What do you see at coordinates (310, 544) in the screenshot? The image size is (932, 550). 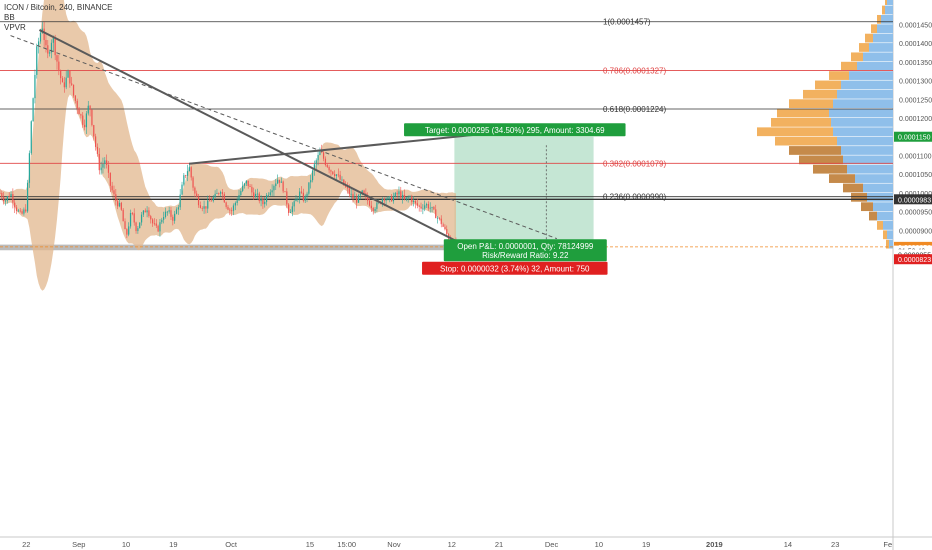 I see `time-tick-label: 15` at bounding box center [310, 544].